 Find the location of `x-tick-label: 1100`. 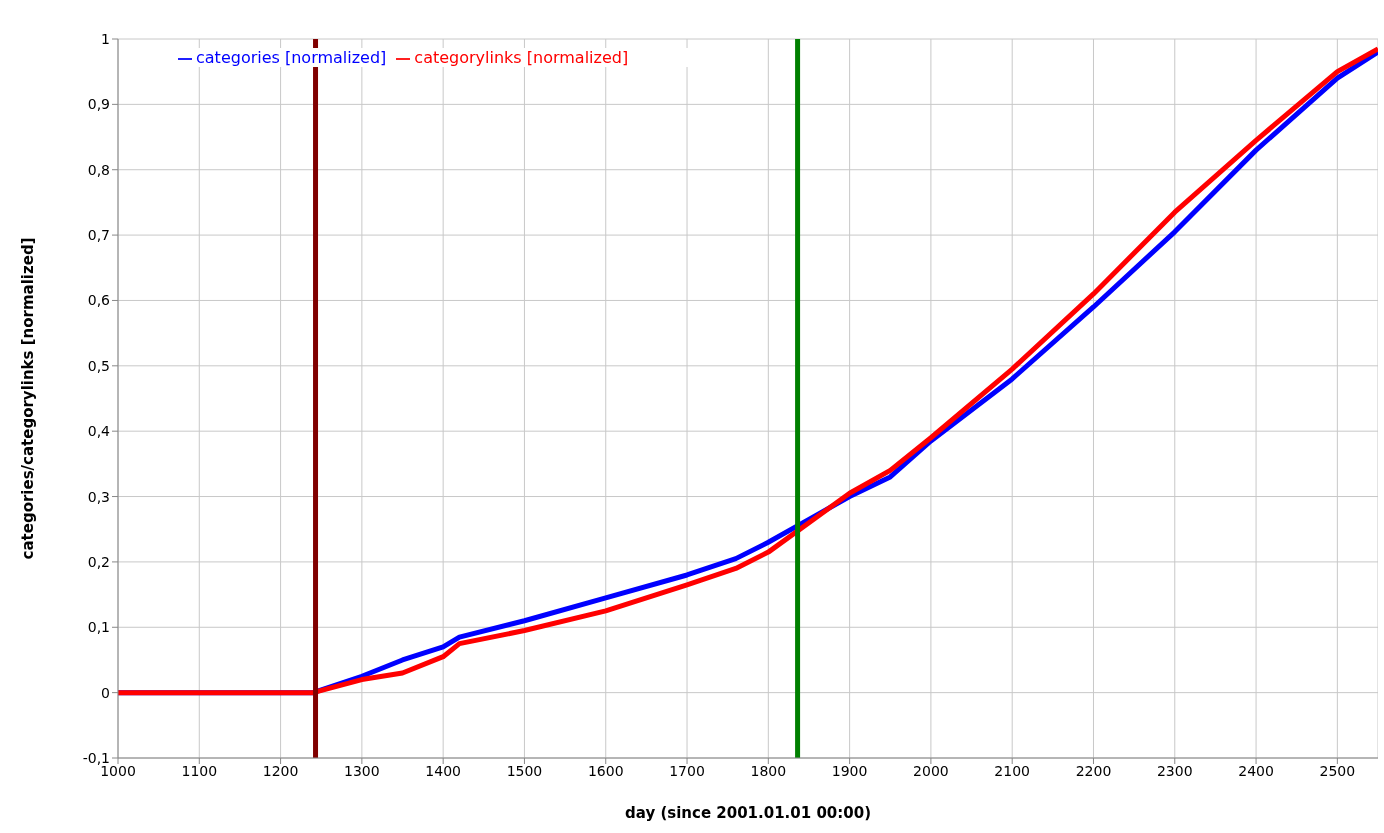

x-tick-label: 1100 is located at coordinates (199, 770).